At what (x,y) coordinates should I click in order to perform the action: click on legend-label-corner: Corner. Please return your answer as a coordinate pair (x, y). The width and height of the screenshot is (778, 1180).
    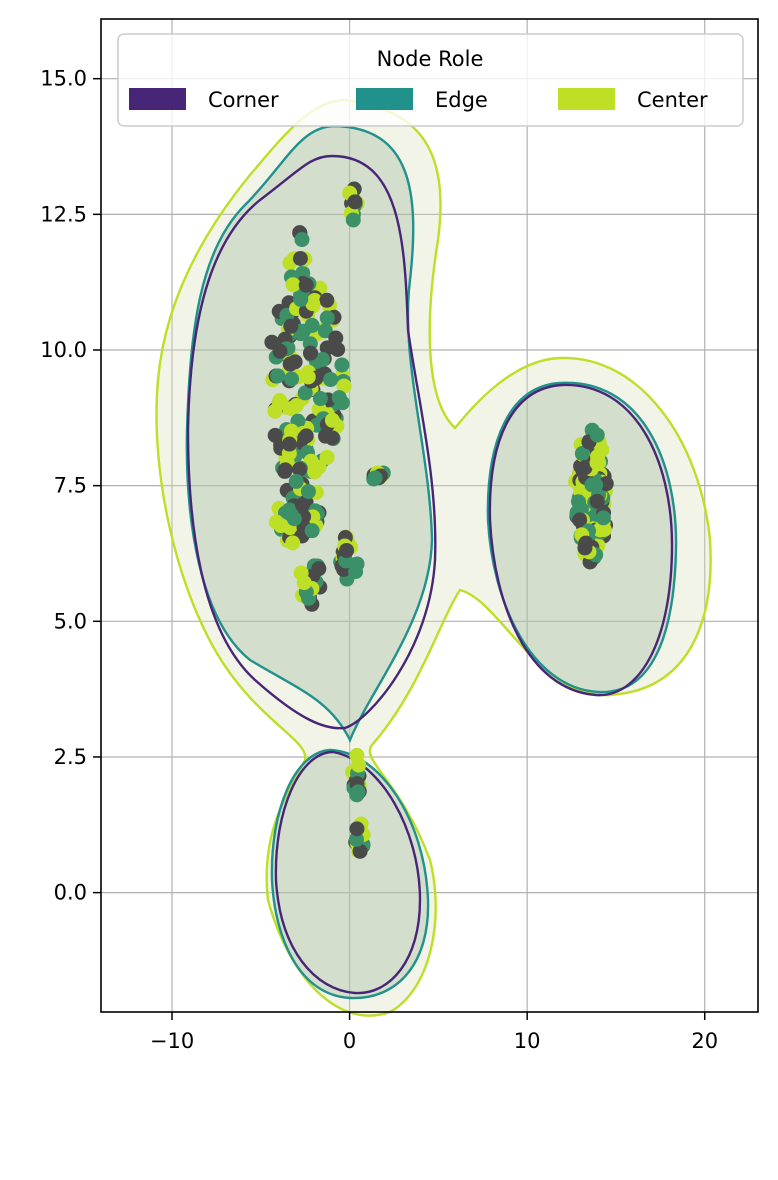
    Looking at the image, I should click on (243, 100).